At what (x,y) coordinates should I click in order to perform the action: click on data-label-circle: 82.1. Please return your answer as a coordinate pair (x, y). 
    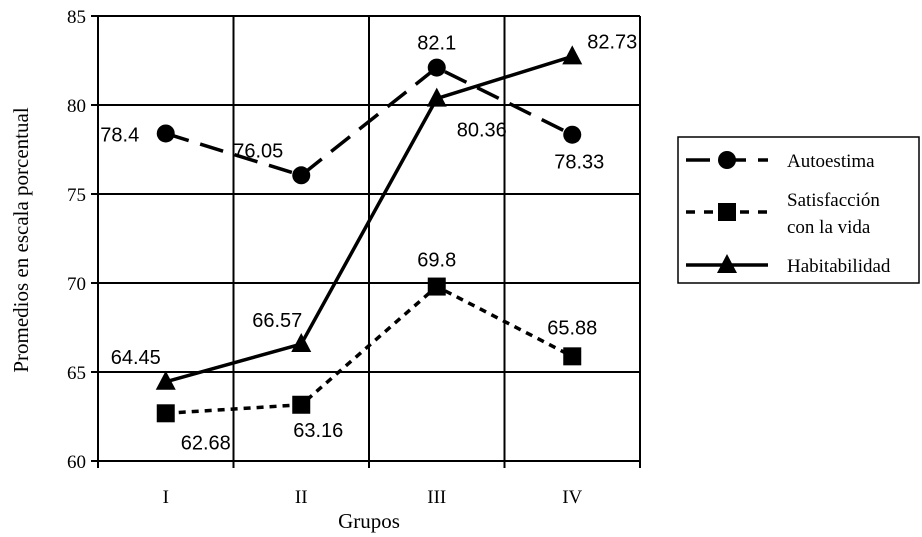
    Looking at the image, I should click on (436, 44).